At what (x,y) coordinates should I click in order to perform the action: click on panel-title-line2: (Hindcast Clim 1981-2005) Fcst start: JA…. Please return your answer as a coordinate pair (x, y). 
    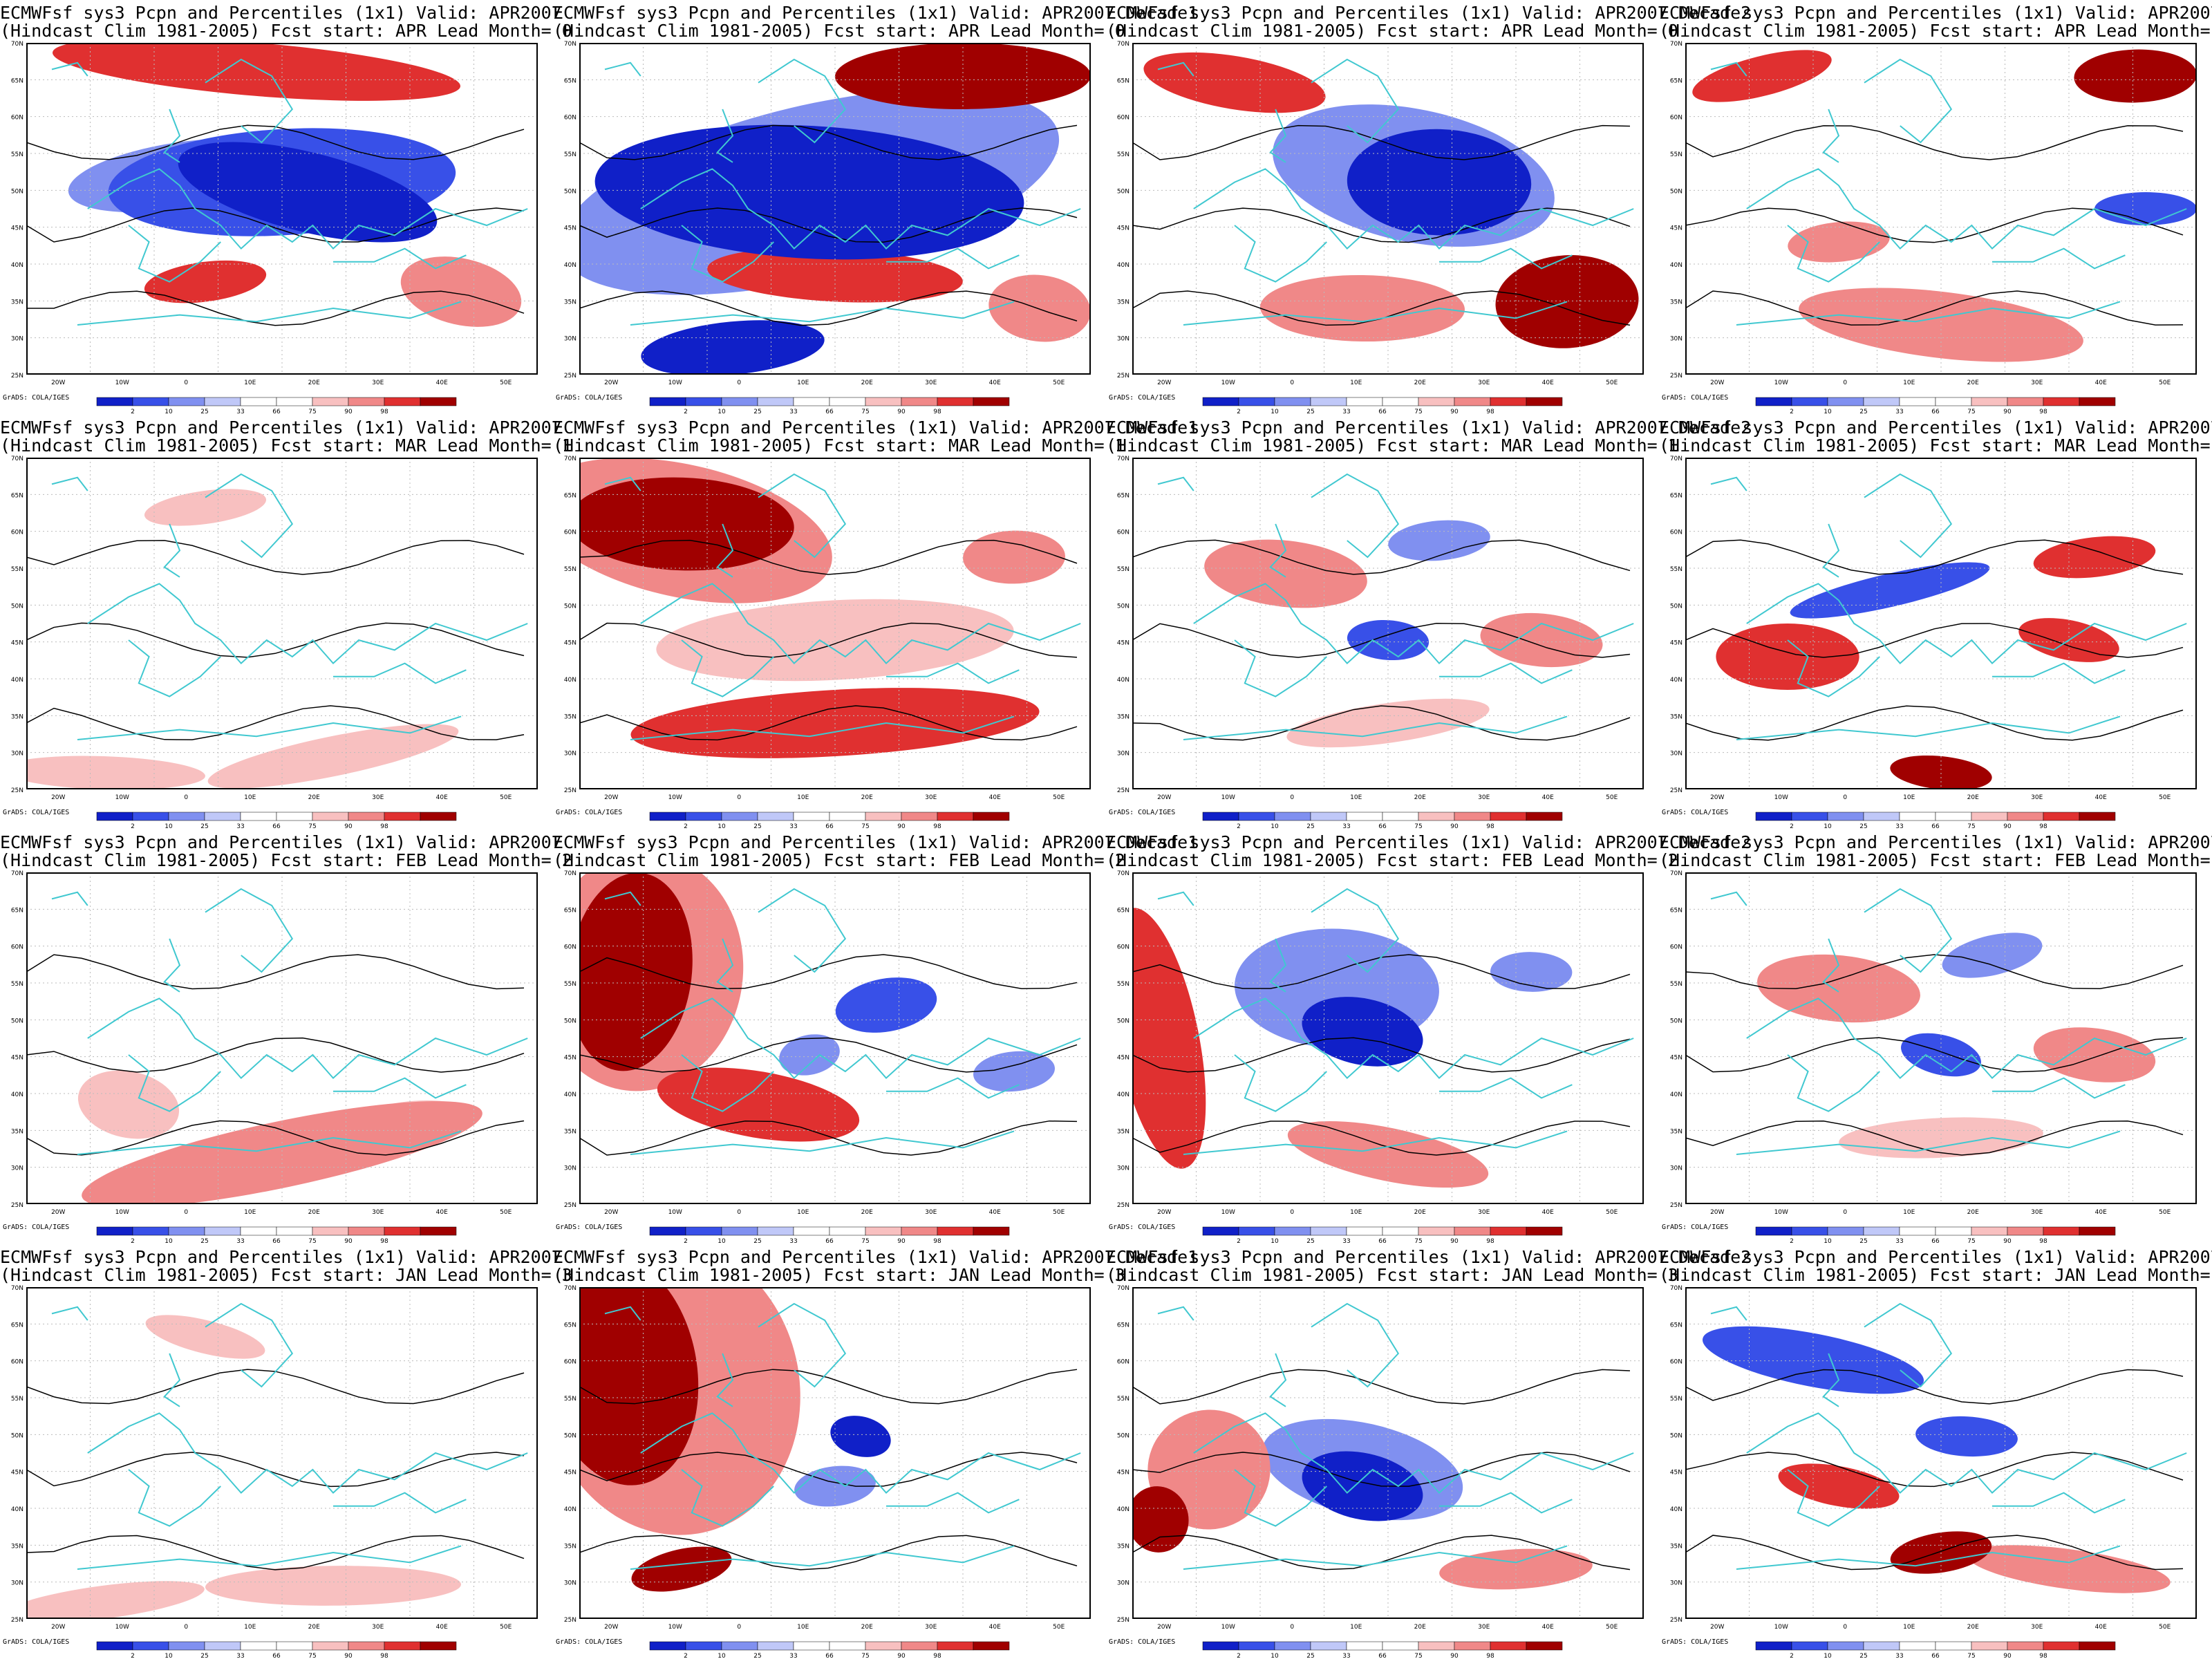
    Looking at the image, I should click on (1935, 1275).